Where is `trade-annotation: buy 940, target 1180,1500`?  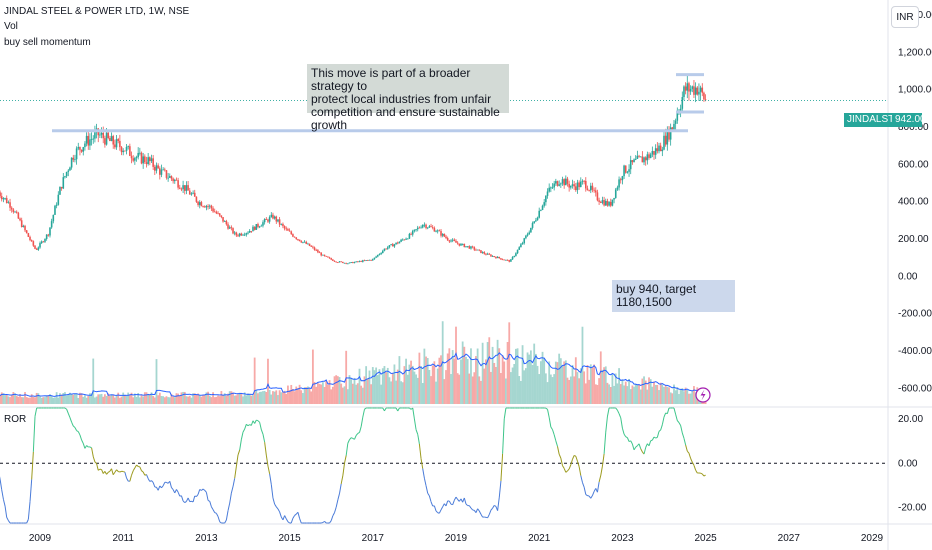 trade-annotation: buy 940, target 1180,1500 is located at coordinates (673, 296).